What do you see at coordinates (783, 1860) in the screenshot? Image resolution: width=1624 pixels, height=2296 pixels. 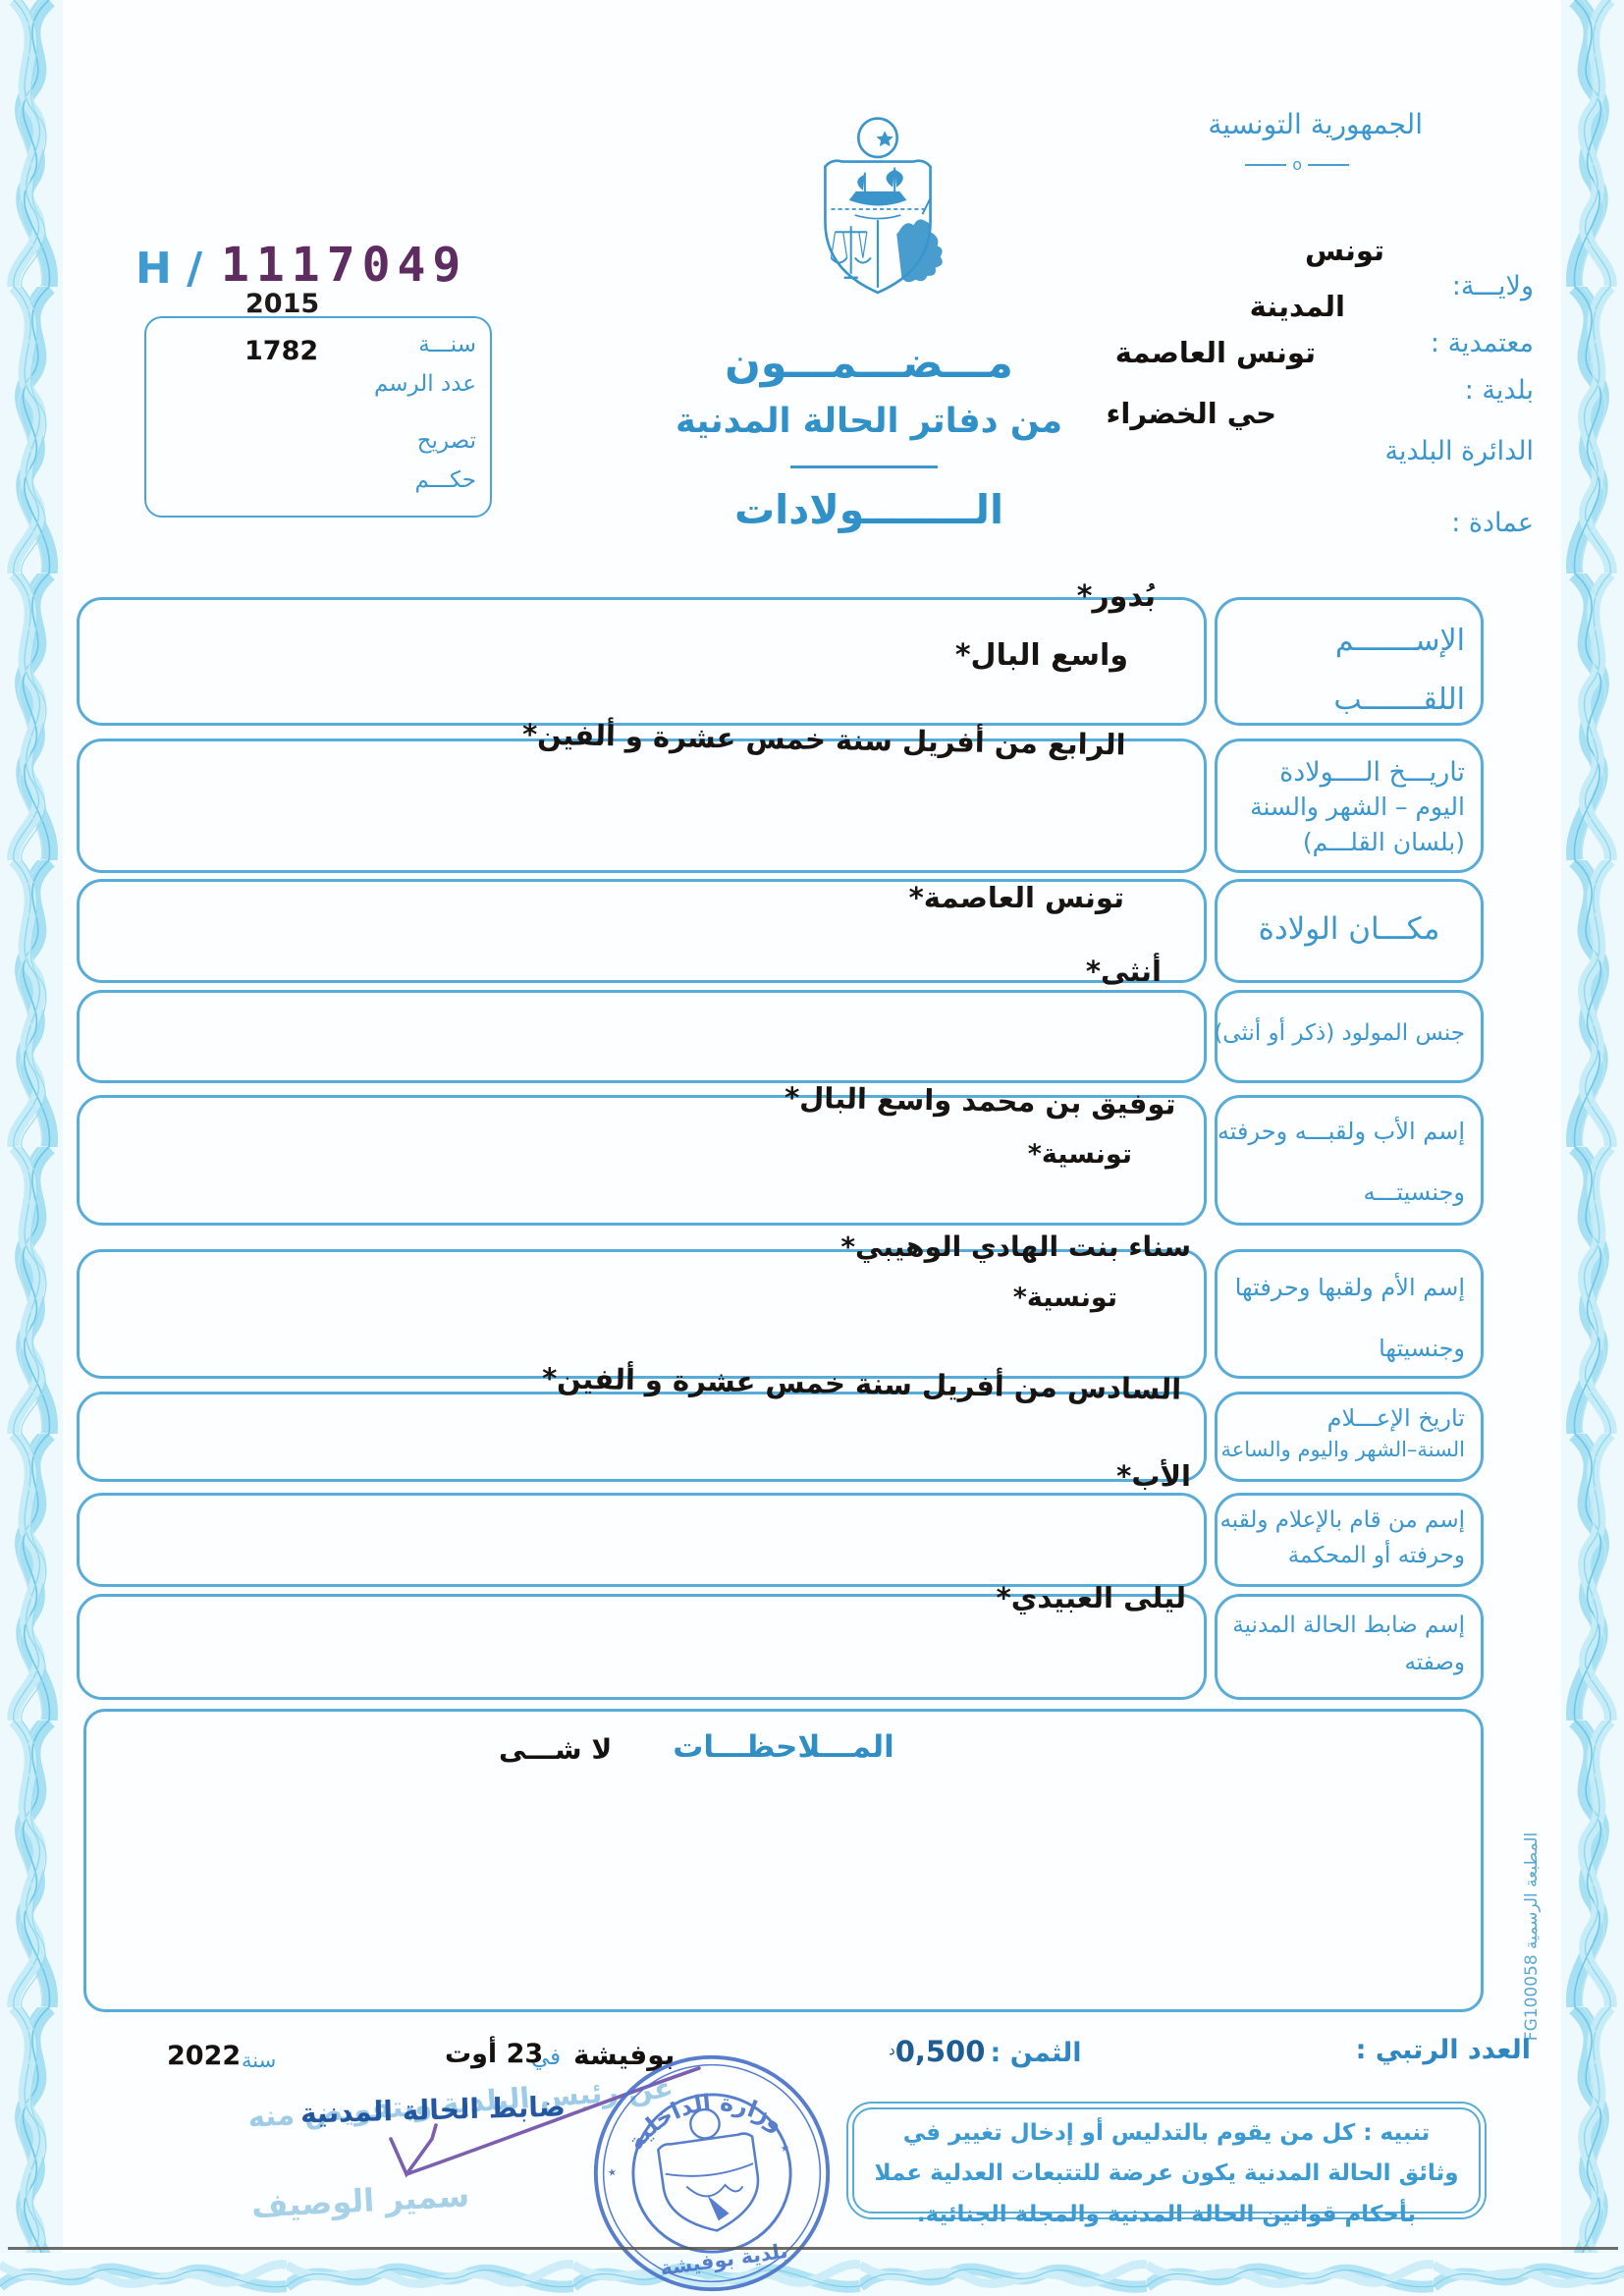 I see `remarks-box: المـــلاحظـــات لا شـــى` at bounding box center [783, 1860].